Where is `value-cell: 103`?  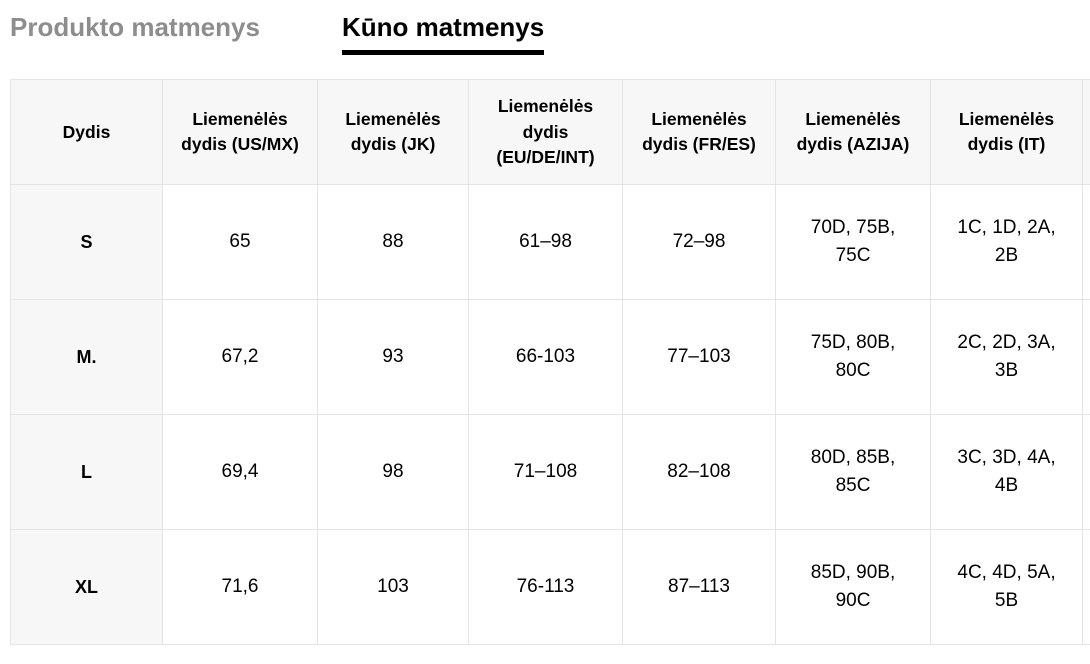
value-cell: 103 is located at coordinates (393, 587).